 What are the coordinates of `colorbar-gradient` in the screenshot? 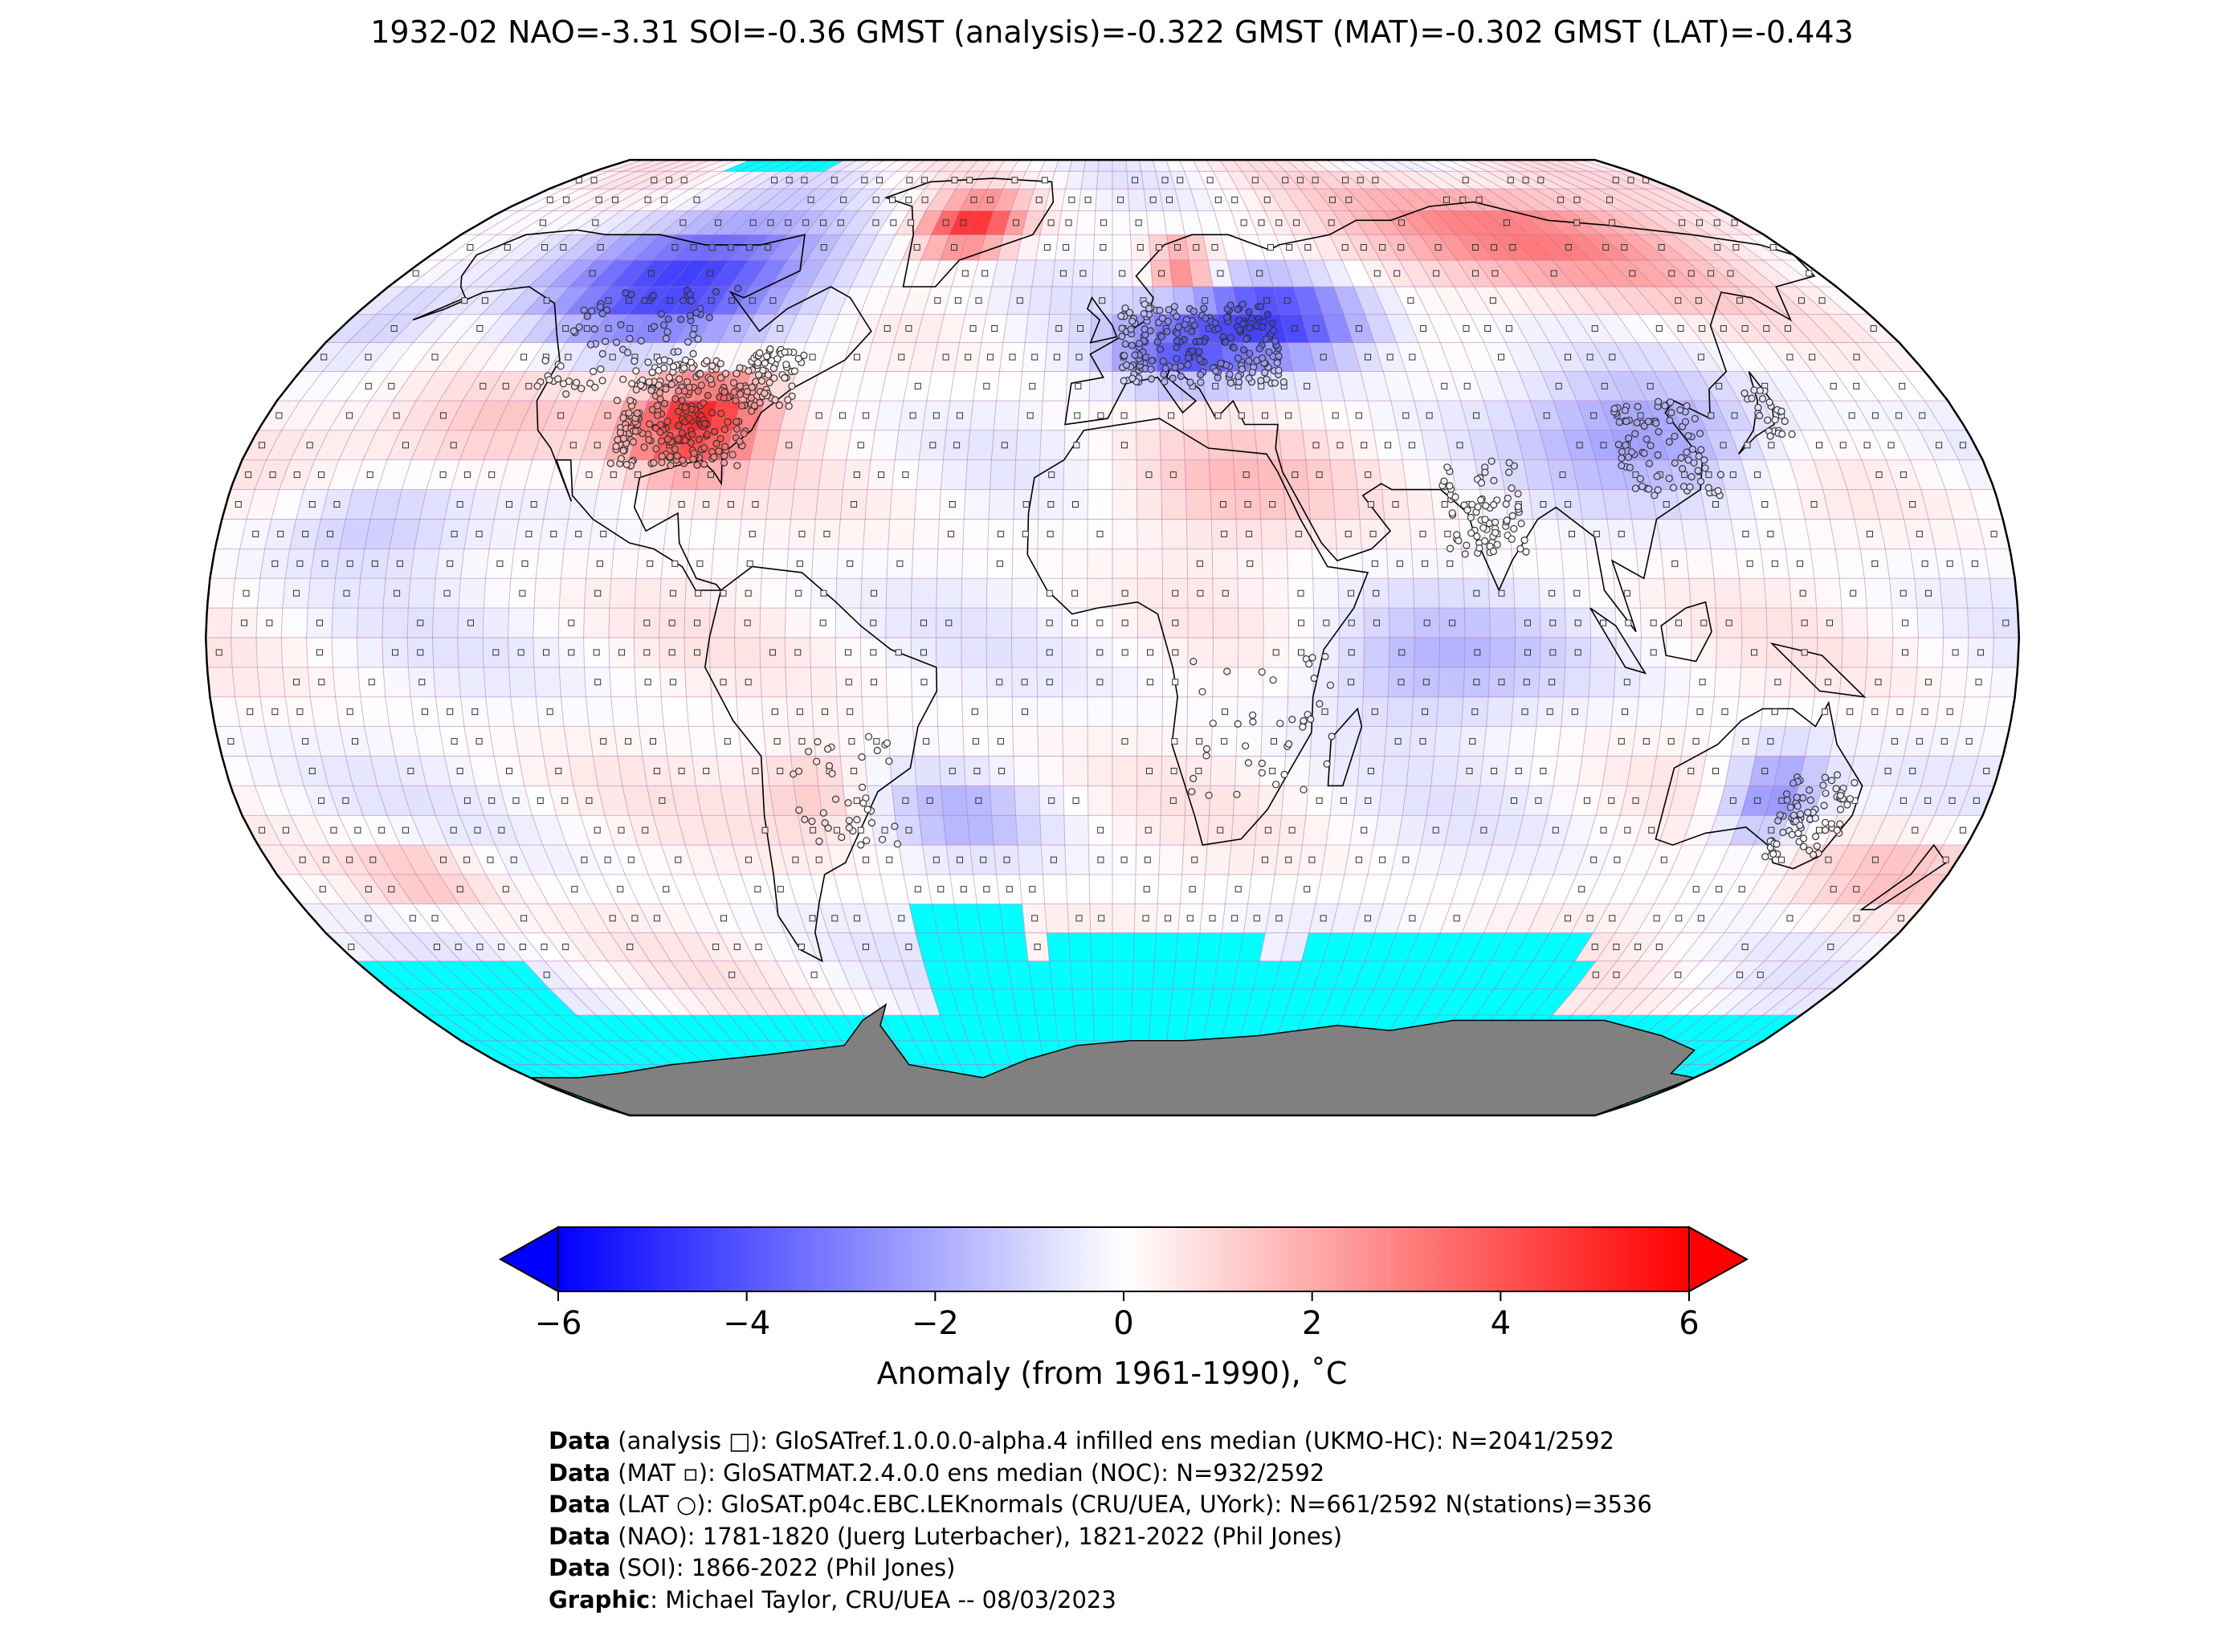 It's located at (1123, 1259).